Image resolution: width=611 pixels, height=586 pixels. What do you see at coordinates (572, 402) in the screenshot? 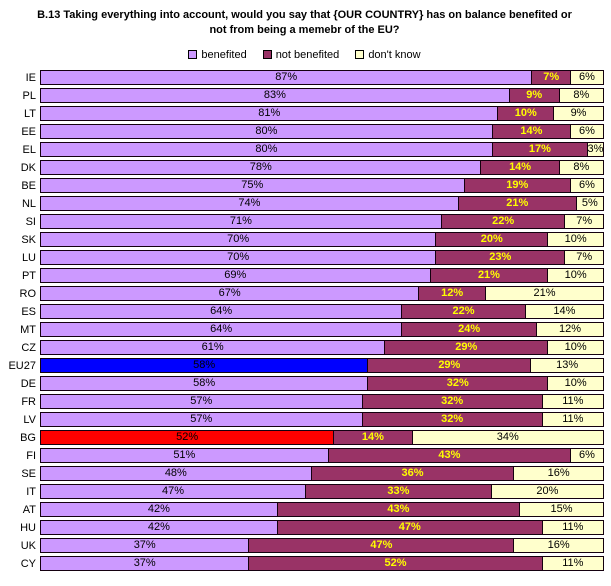
I see `segment-dont_know-fr: 11%` at bounding box center [572, 402].